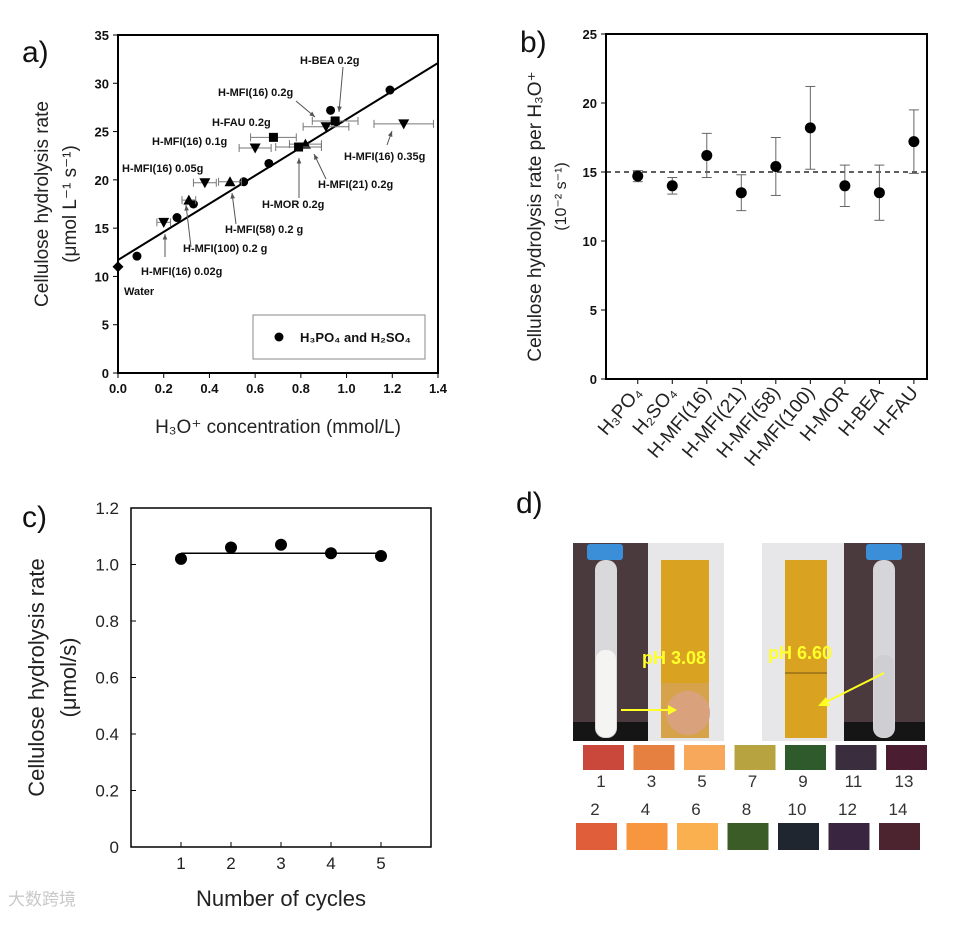  Describe the element at coordinates (535, 216) in the screenshot. I see `y-axis-label: Cellulose hydrolysis rate per H₃O⁺` at that location.